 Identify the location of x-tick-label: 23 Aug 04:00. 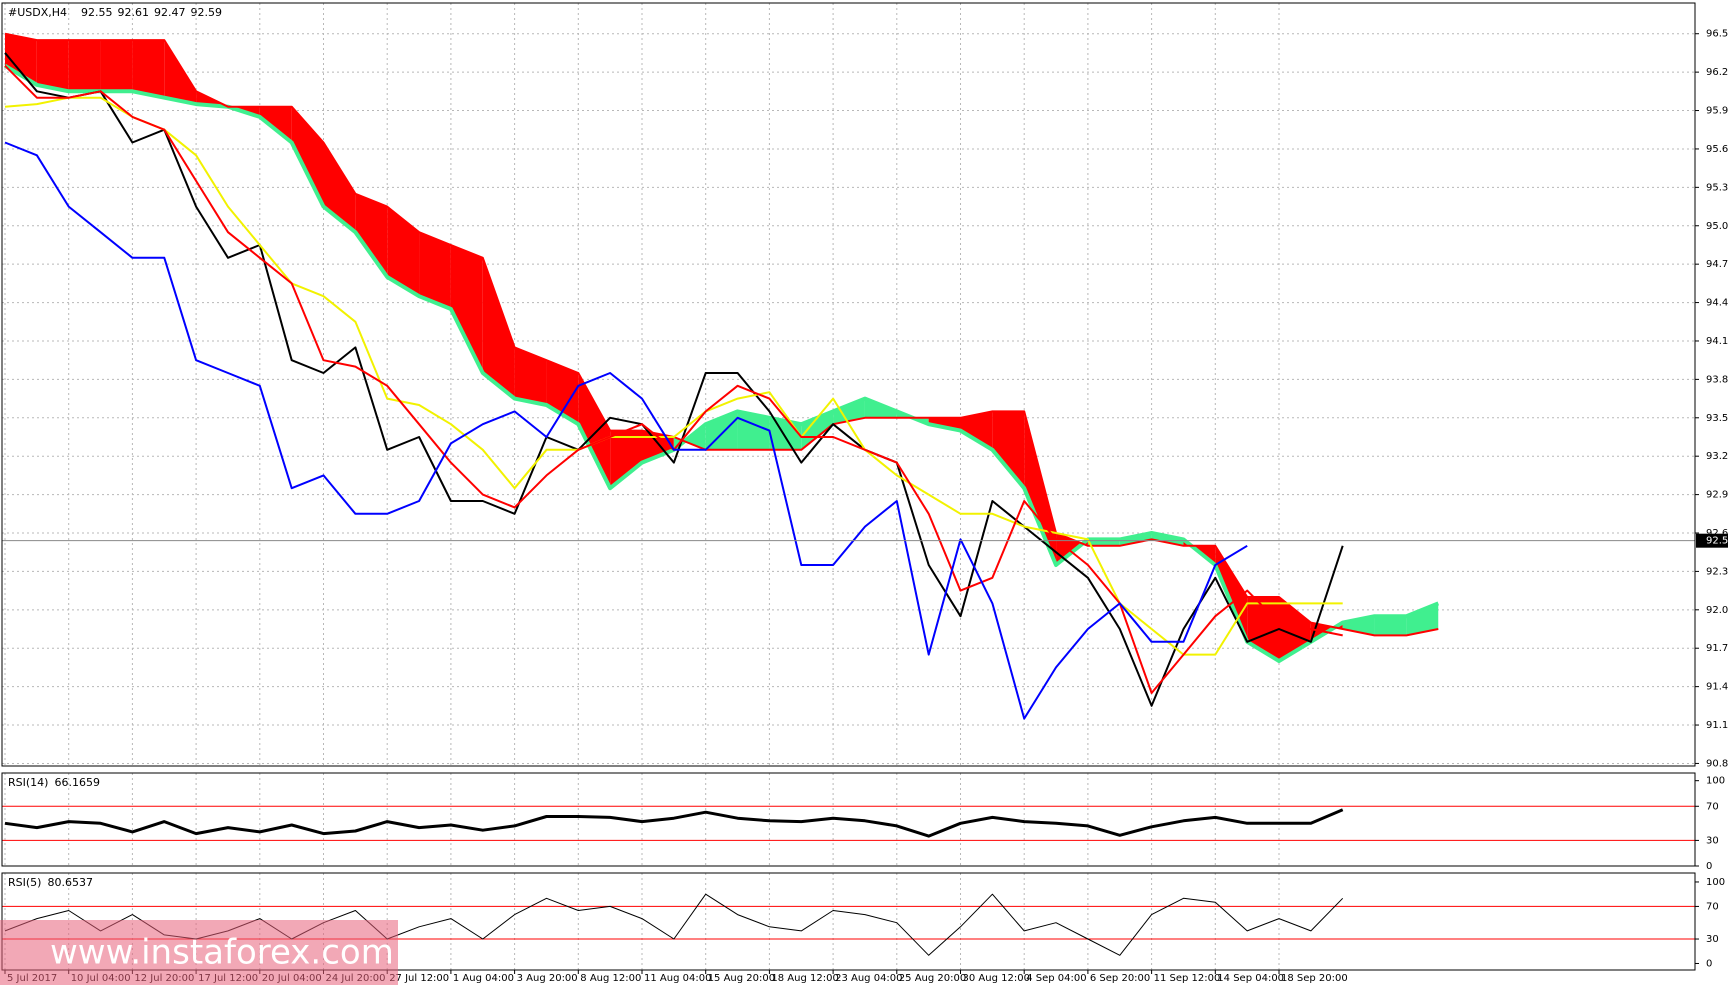
(868, 978).